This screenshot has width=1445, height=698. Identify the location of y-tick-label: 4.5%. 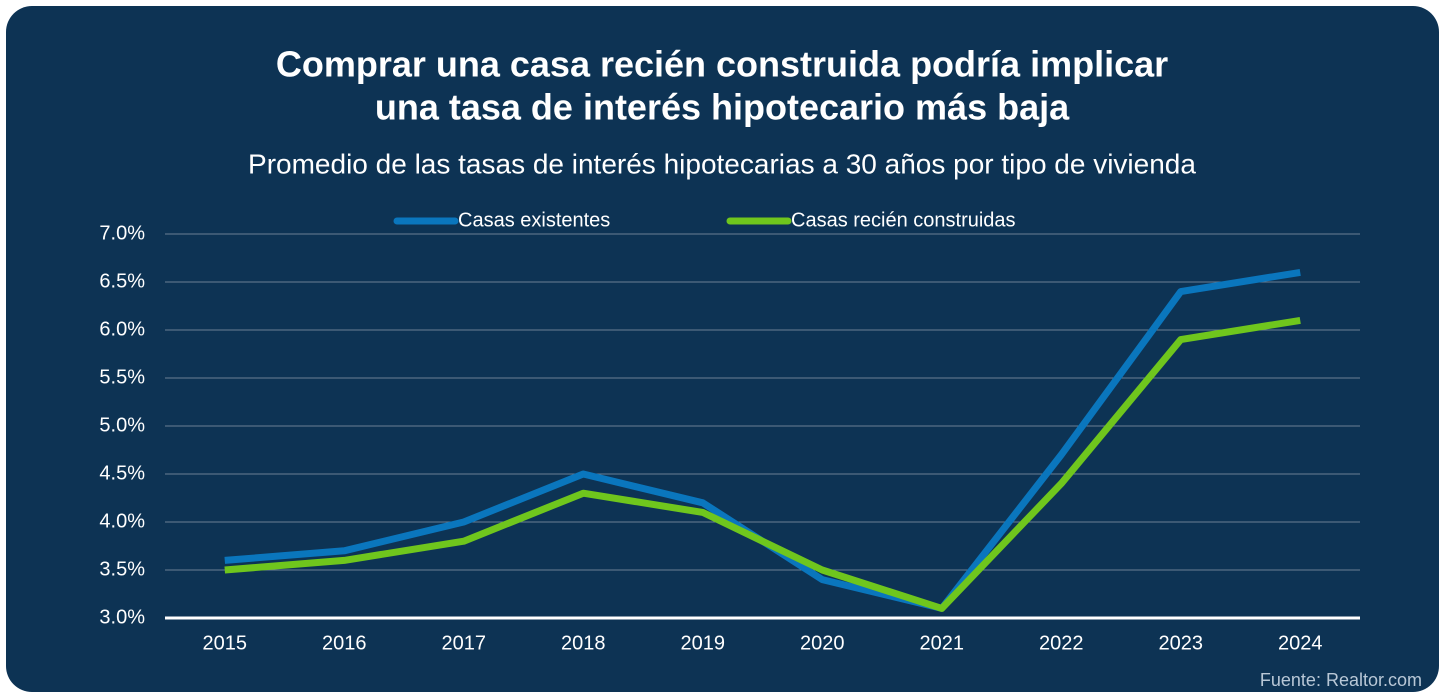
(122, 473).